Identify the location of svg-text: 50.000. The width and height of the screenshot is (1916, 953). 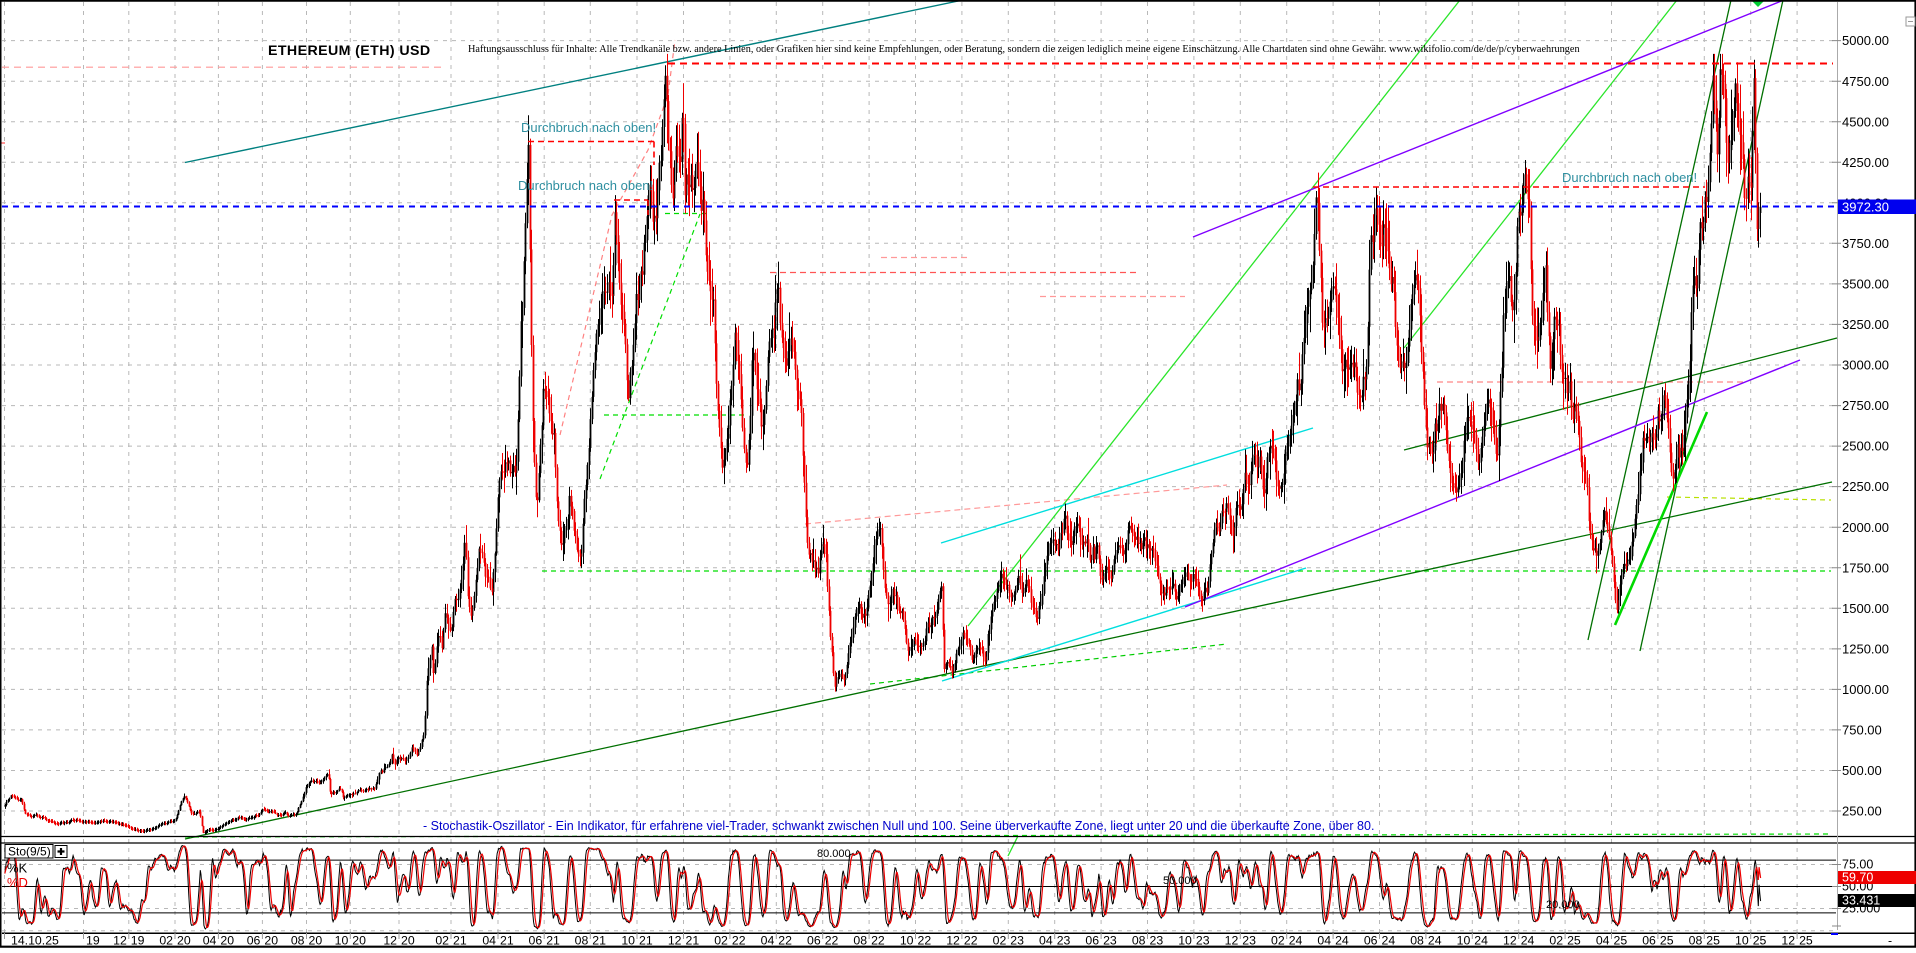
(1180, 881).